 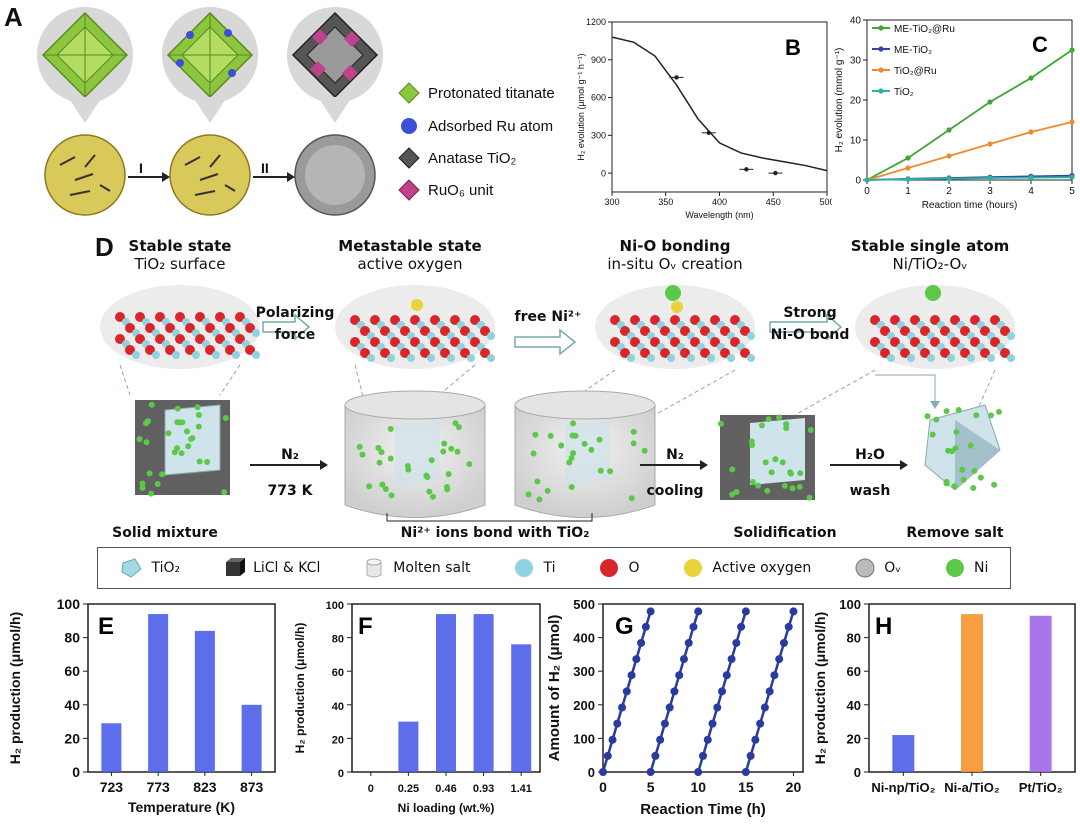 What do you see at coordinates (810, 313) in the screenshot?
I see `arrow-label-line1: Strong` at bounding box center [810, 313].